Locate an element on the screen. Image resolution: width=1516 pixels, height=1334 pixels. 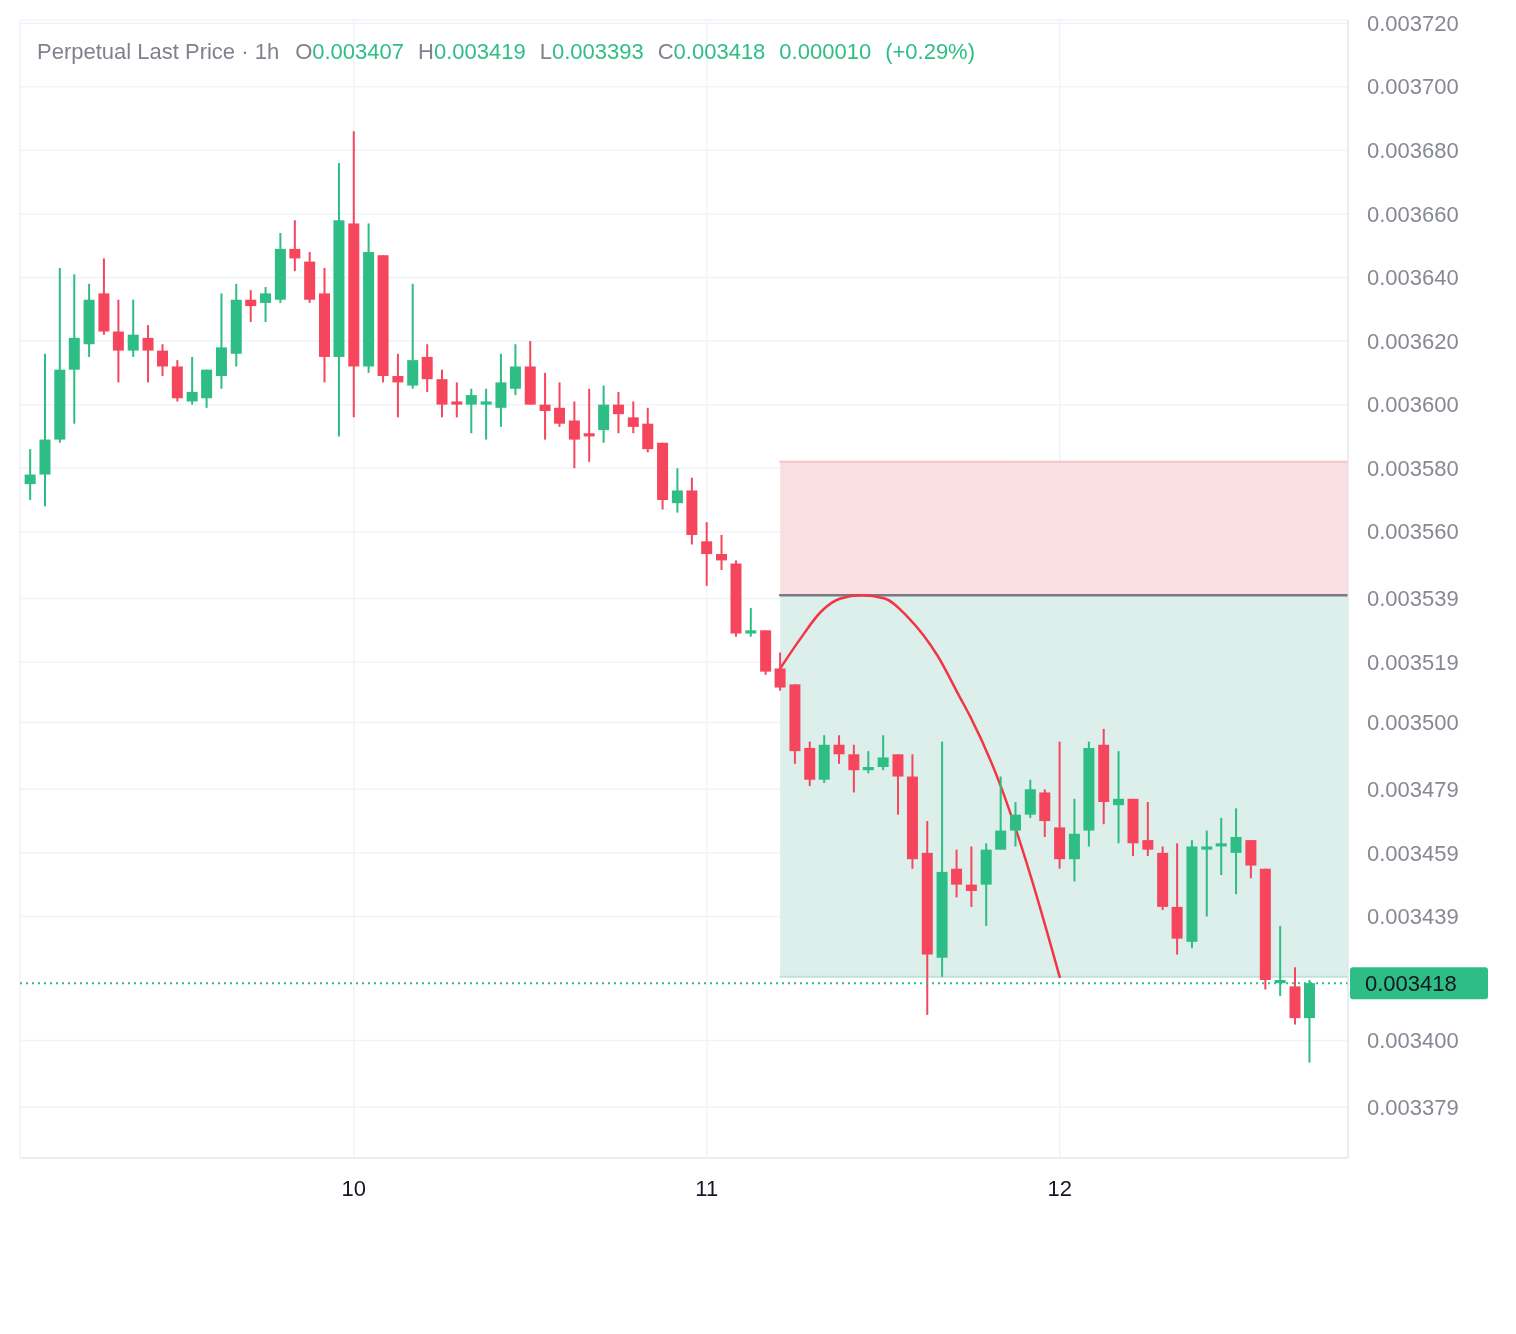
y-tick-label: 0.003580 is located at coordinates (1413, 468).